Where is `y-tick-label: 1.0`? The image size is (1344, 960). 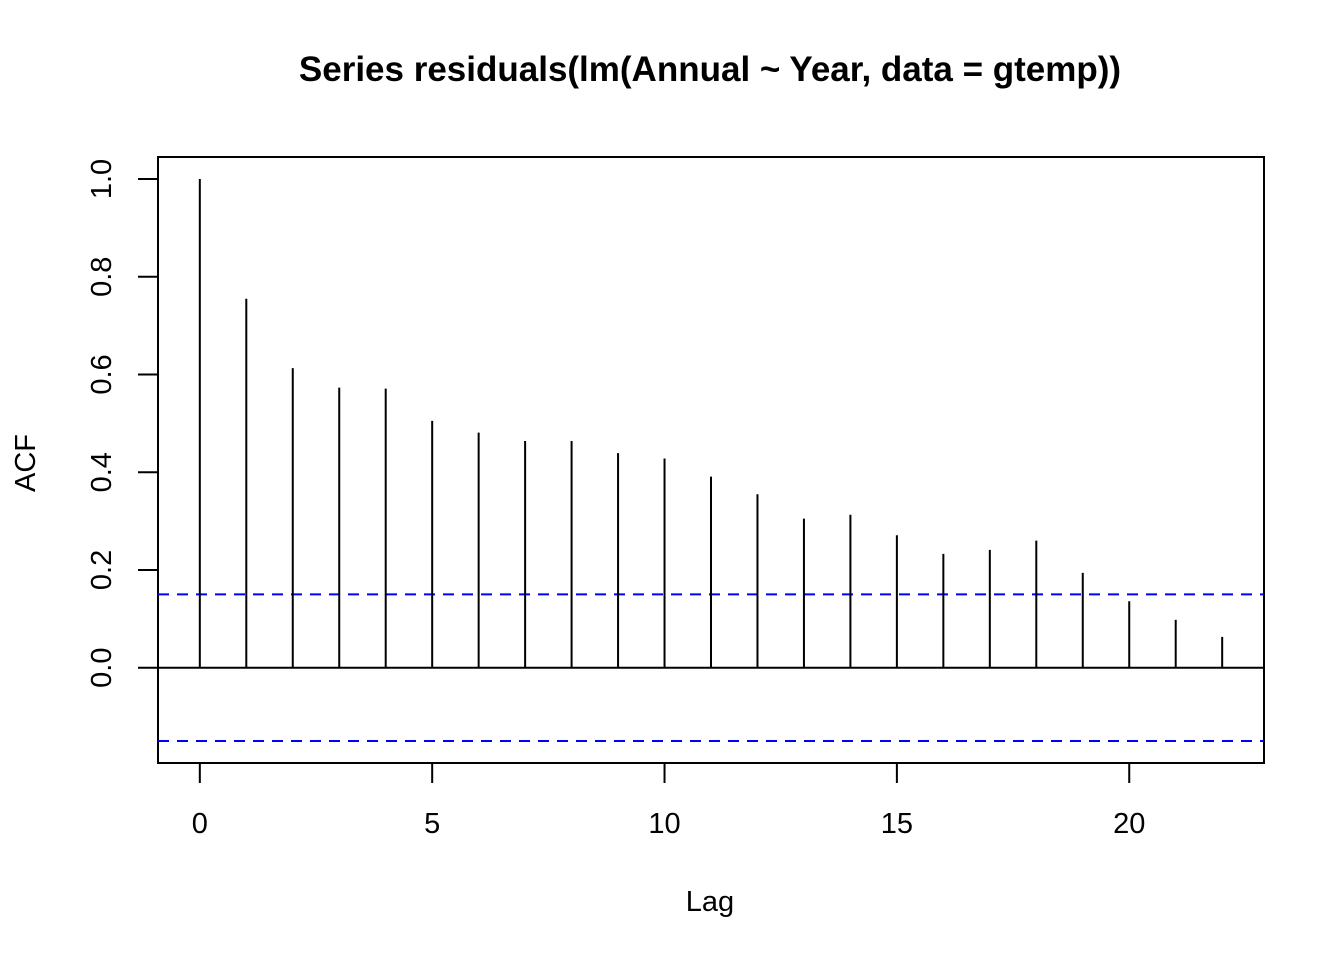
y-tick-label: 1.0 is located at coordinates (102, 179).